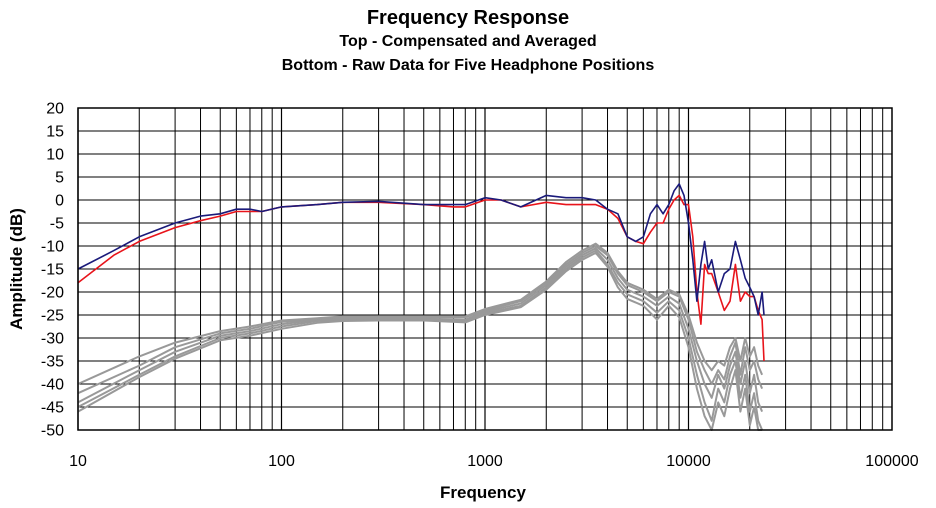 The height and width of the screenshot is (508, 936). I want to click on y-tick-label: -35, so click(52, 362).